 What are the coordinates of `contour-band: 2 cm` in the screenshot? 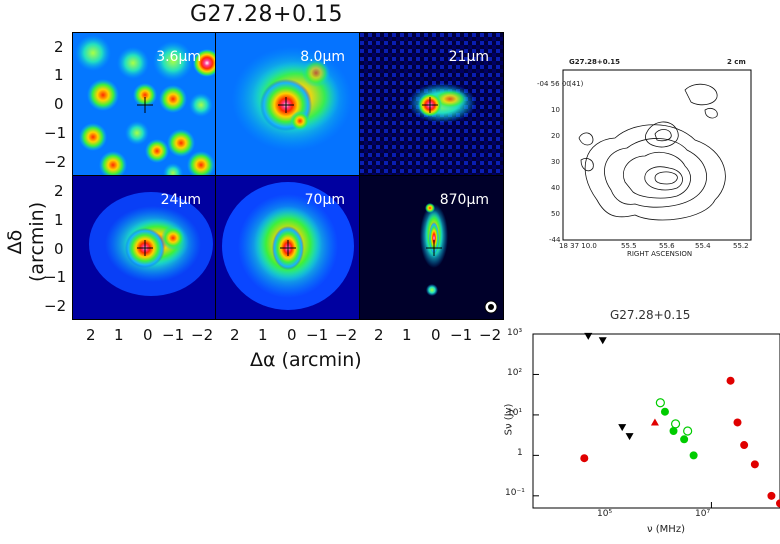 It's located at (736, 62).